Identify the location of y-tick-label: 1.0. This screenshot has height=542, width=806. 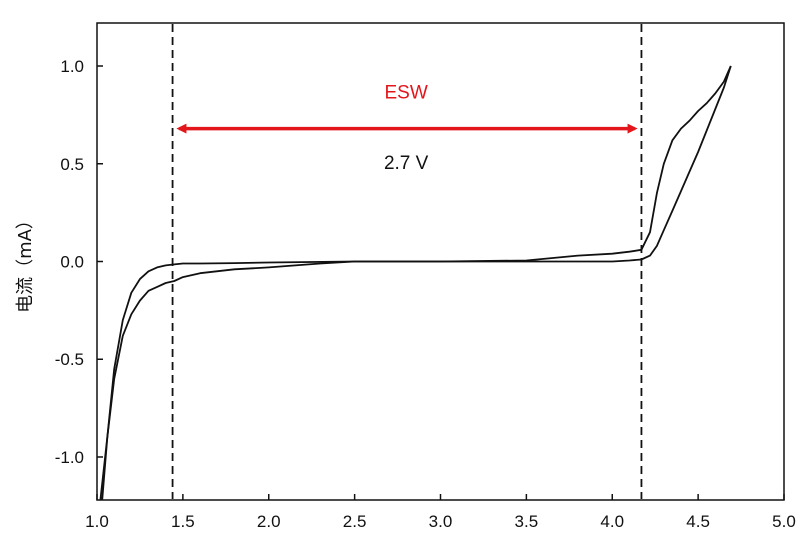
(72, 66).